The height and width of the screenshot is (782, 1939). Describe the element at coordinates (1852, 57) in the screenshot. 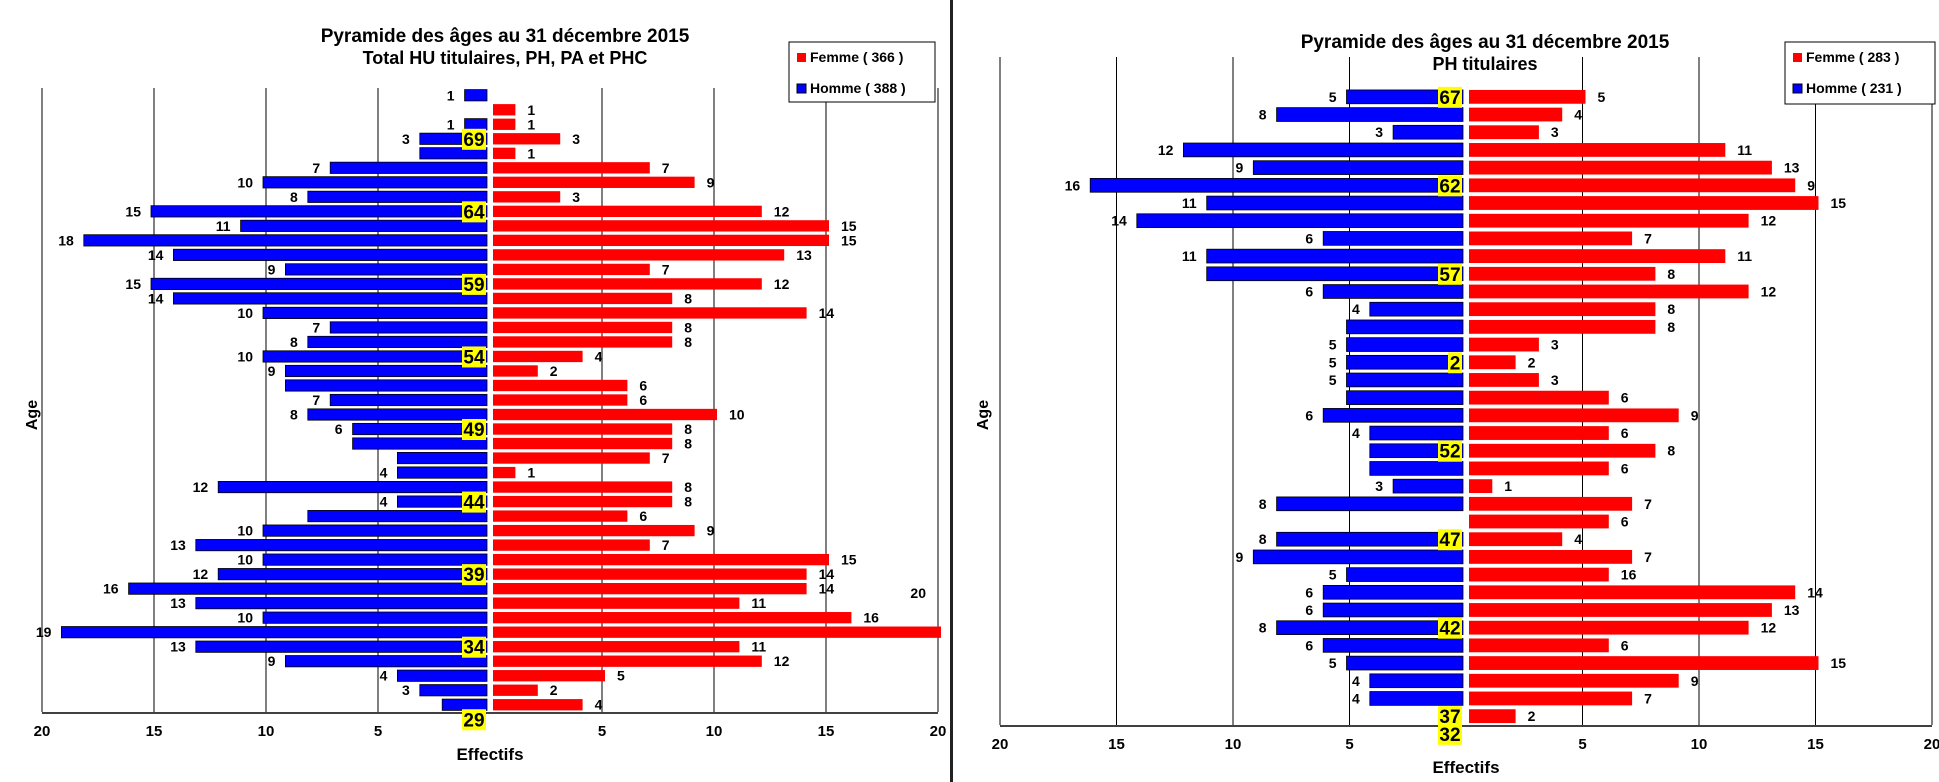

I see `legend-femme-label: Femme ( 283 )` at that location.